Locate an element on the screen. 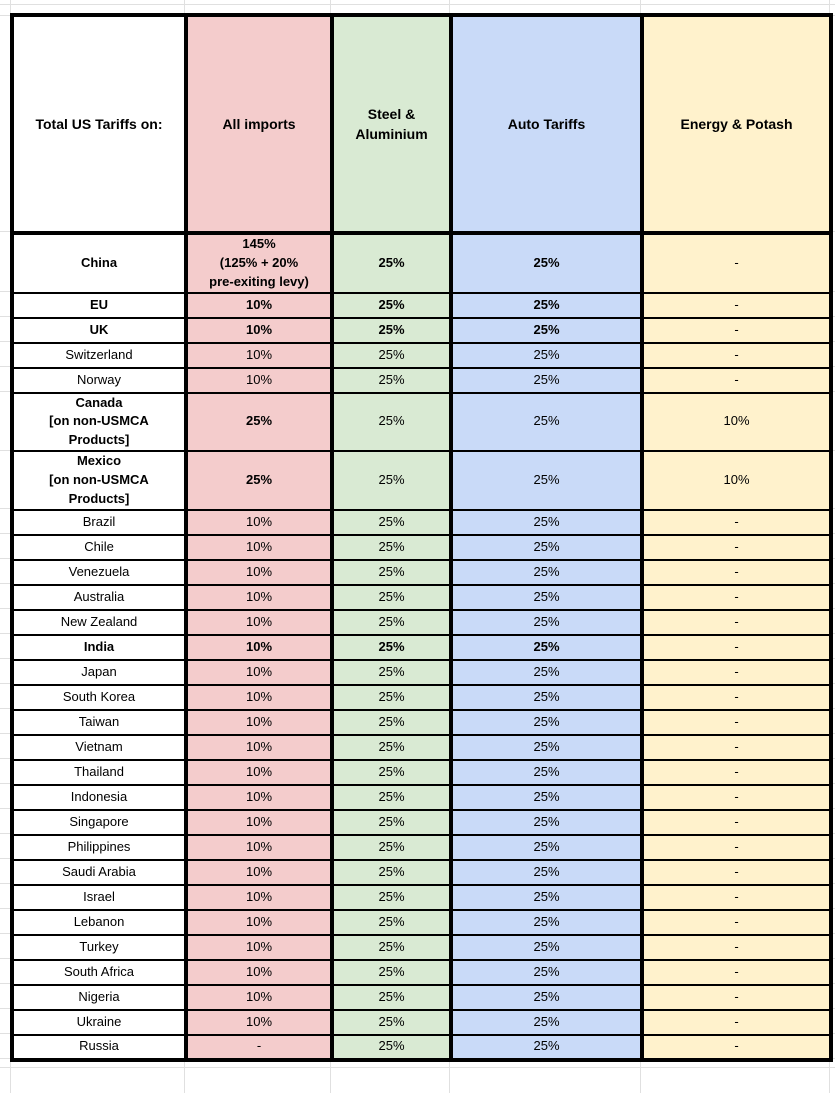 The height and width of the screenshot is (1093, 835). country-cell: India is located at coordinates (99, 647).